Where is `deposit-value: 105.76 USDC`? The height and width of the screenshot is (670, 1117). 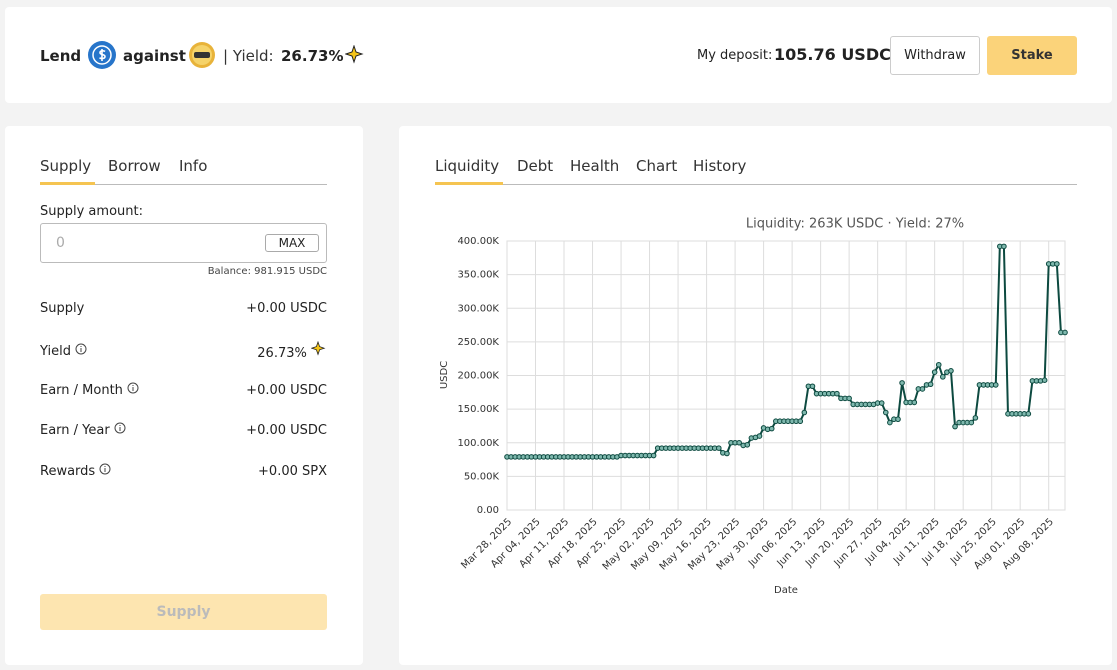
deposit-value: 105.76 USDC is located at coordinates (832, 54).